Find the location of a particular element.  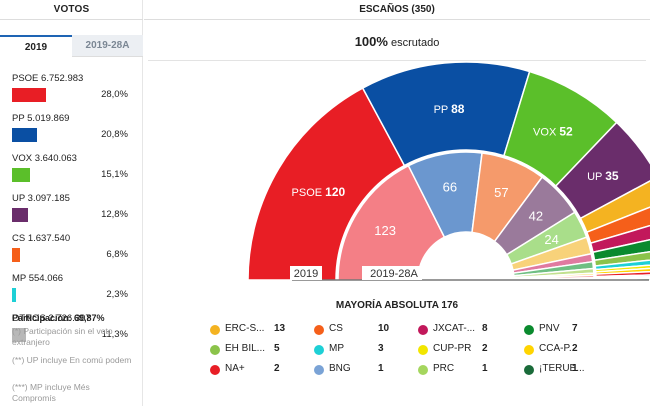

vote-label: VOX 3.640.063 is located at coordinates (44, 158).